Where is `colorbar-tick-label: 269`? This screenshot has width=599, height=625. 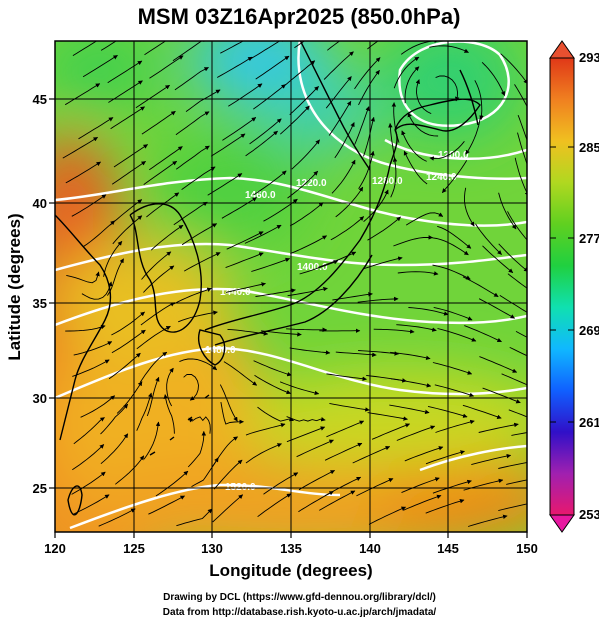 colorbar-tick-label: 269 is located at coordinates (589, 330).